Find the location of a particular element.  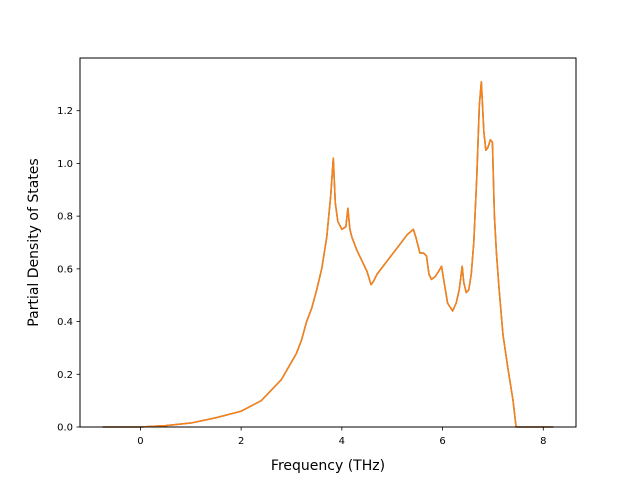

x-axis-ticks: 0 2 4 6 8 is located at coordinates (341, 437).